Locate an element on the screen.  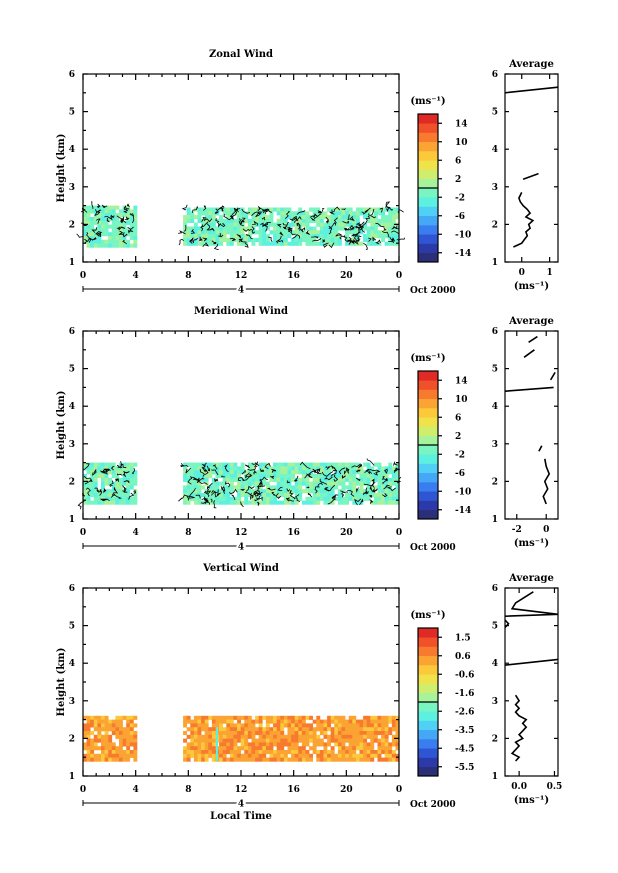
average-profile-line is located at coordinates (531, 662).